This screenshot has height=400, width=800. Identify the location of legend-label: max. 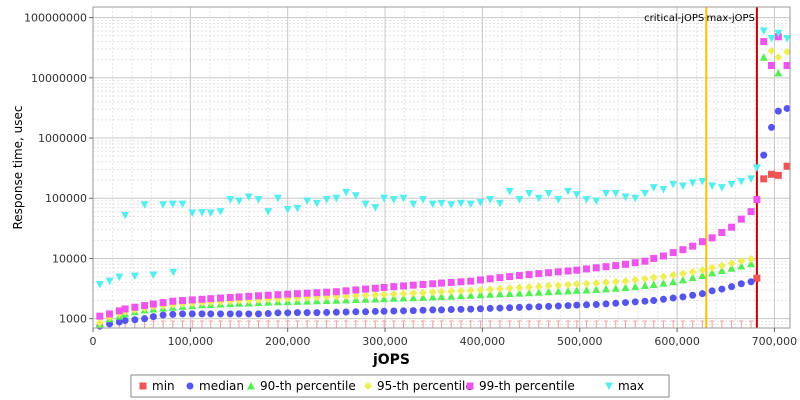
(631, 386).